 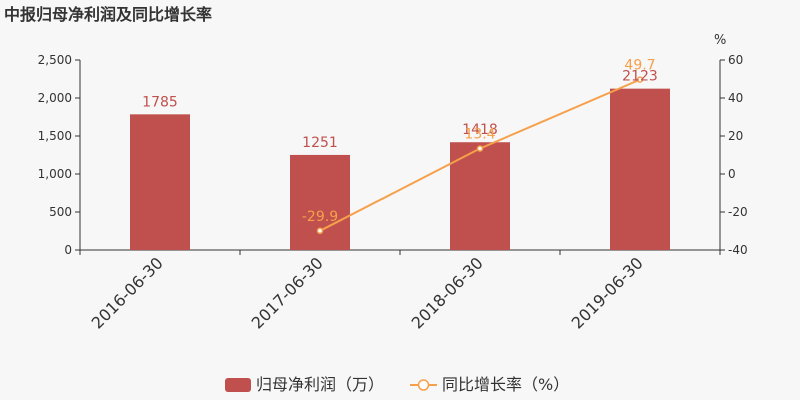 I want to click on chart-title: 中报归母净利润及同比增长率, so click(x=108, y=14).